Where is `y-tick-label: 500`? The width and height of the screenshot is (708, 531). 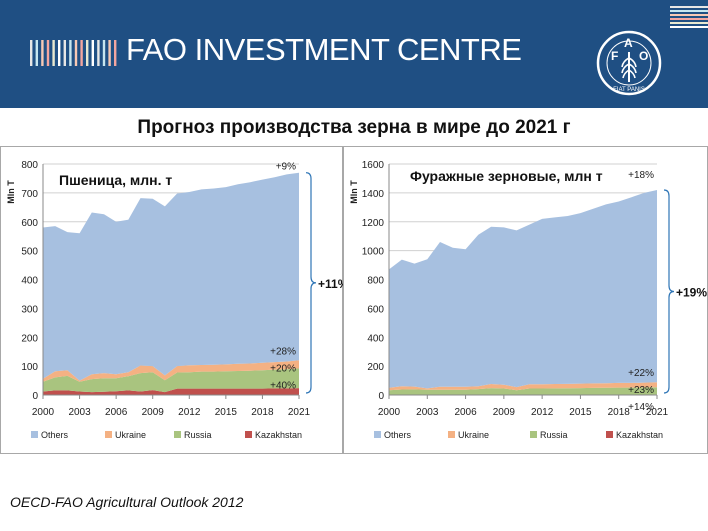 y-tick-label: 500 is located at coordinates (29, 252).